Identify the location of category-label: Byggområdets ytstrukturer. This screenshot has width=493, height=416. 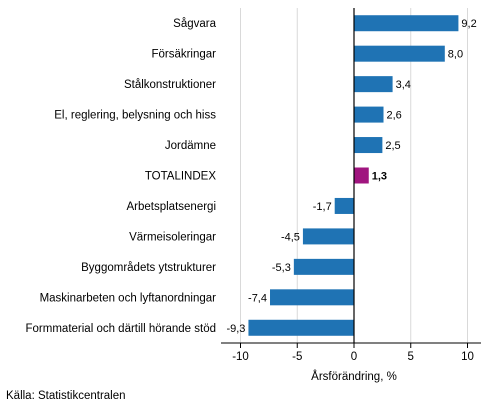
(148, 268).